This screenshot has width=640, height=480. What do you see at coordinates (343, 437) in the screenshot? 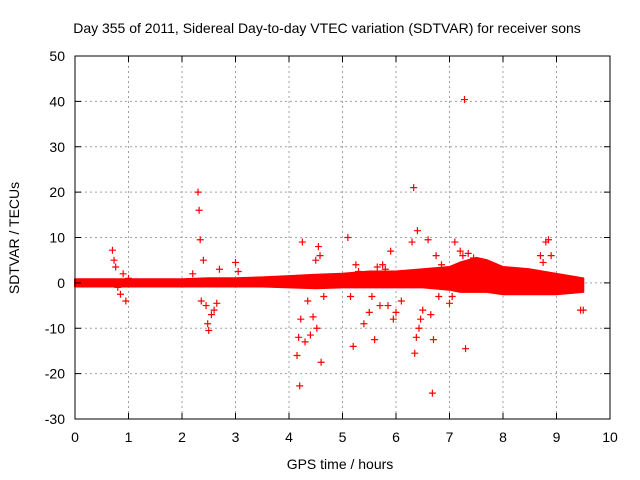
I see `x-tick-label: 5` at bounding box center [343, 437].